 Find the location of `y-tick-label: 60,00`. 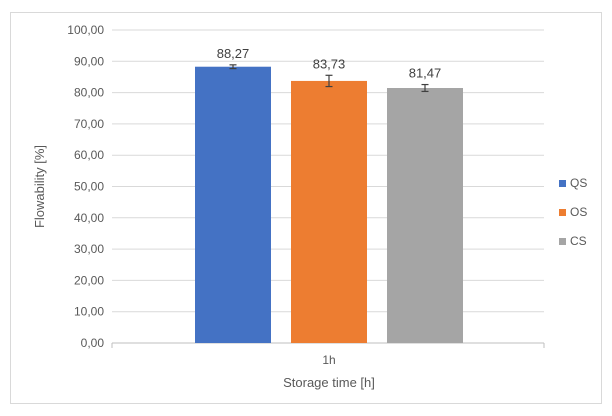

y-tick-label: 60,00 is located at coordinates (89, 155).